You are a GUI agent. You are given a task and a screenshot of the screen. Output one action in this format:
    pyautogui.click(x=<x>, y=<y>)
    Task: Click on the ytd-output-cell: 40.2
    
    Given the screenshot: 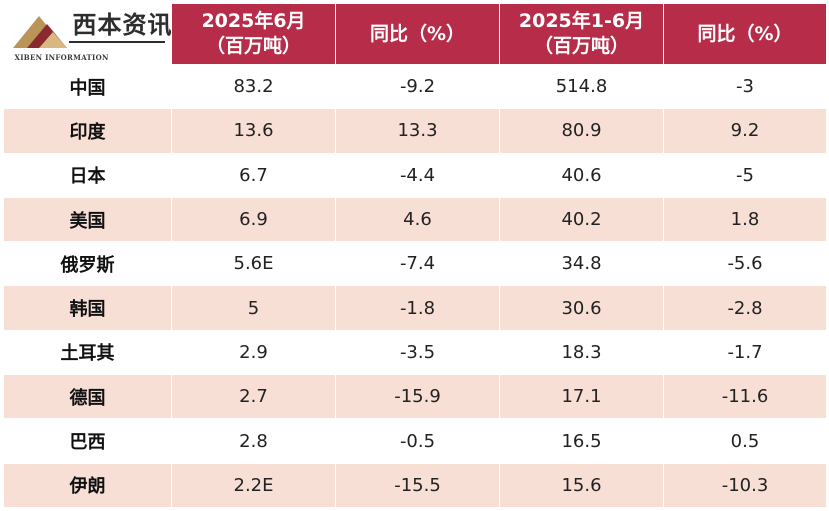 What is the action you would take?
    pyautogui.click(x=581, y=219)
    